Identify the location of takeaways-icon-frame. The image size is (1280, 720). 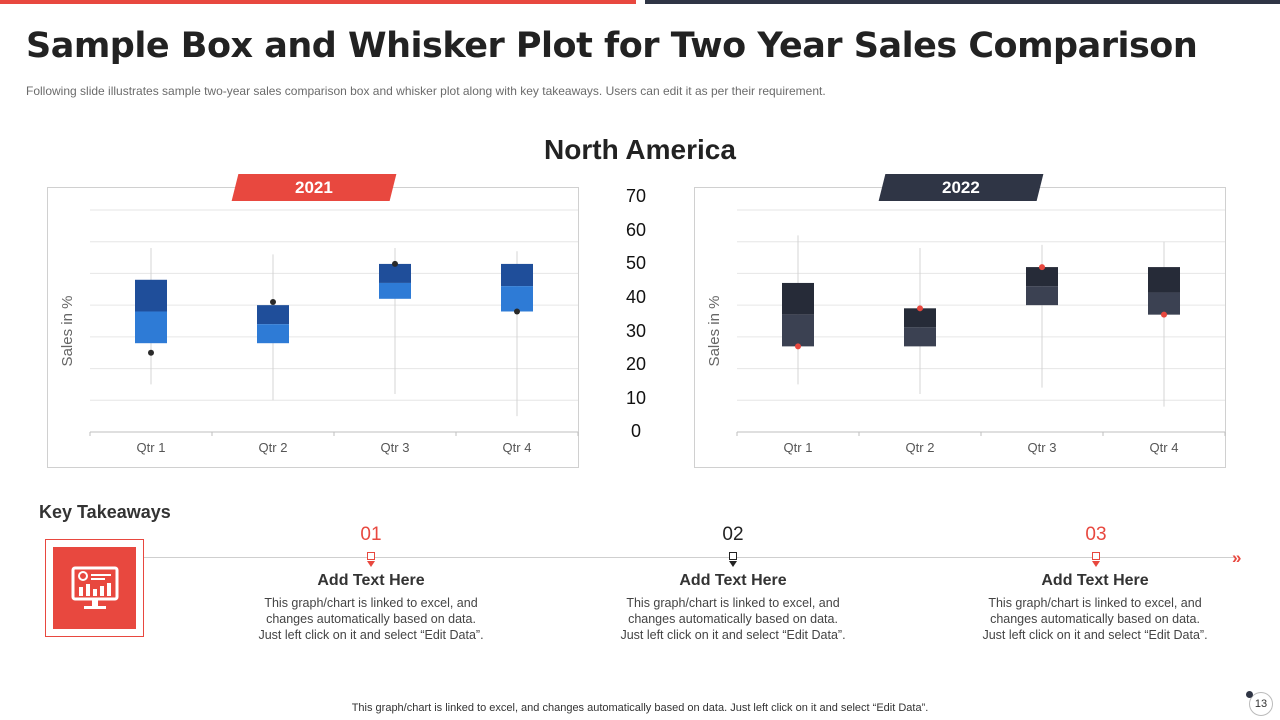
(94, 588).